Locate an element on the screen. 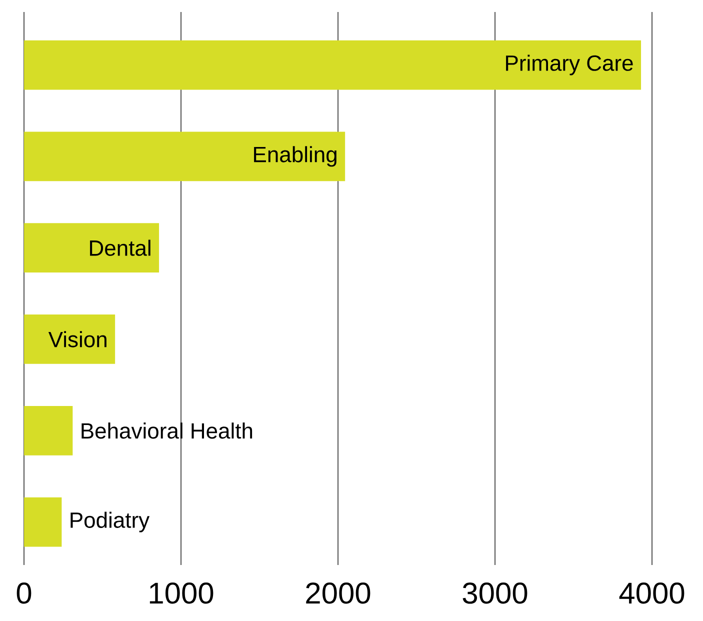 The image size is (703, 621). x-tick-label: 2000 is located at coordinates (338, 593).